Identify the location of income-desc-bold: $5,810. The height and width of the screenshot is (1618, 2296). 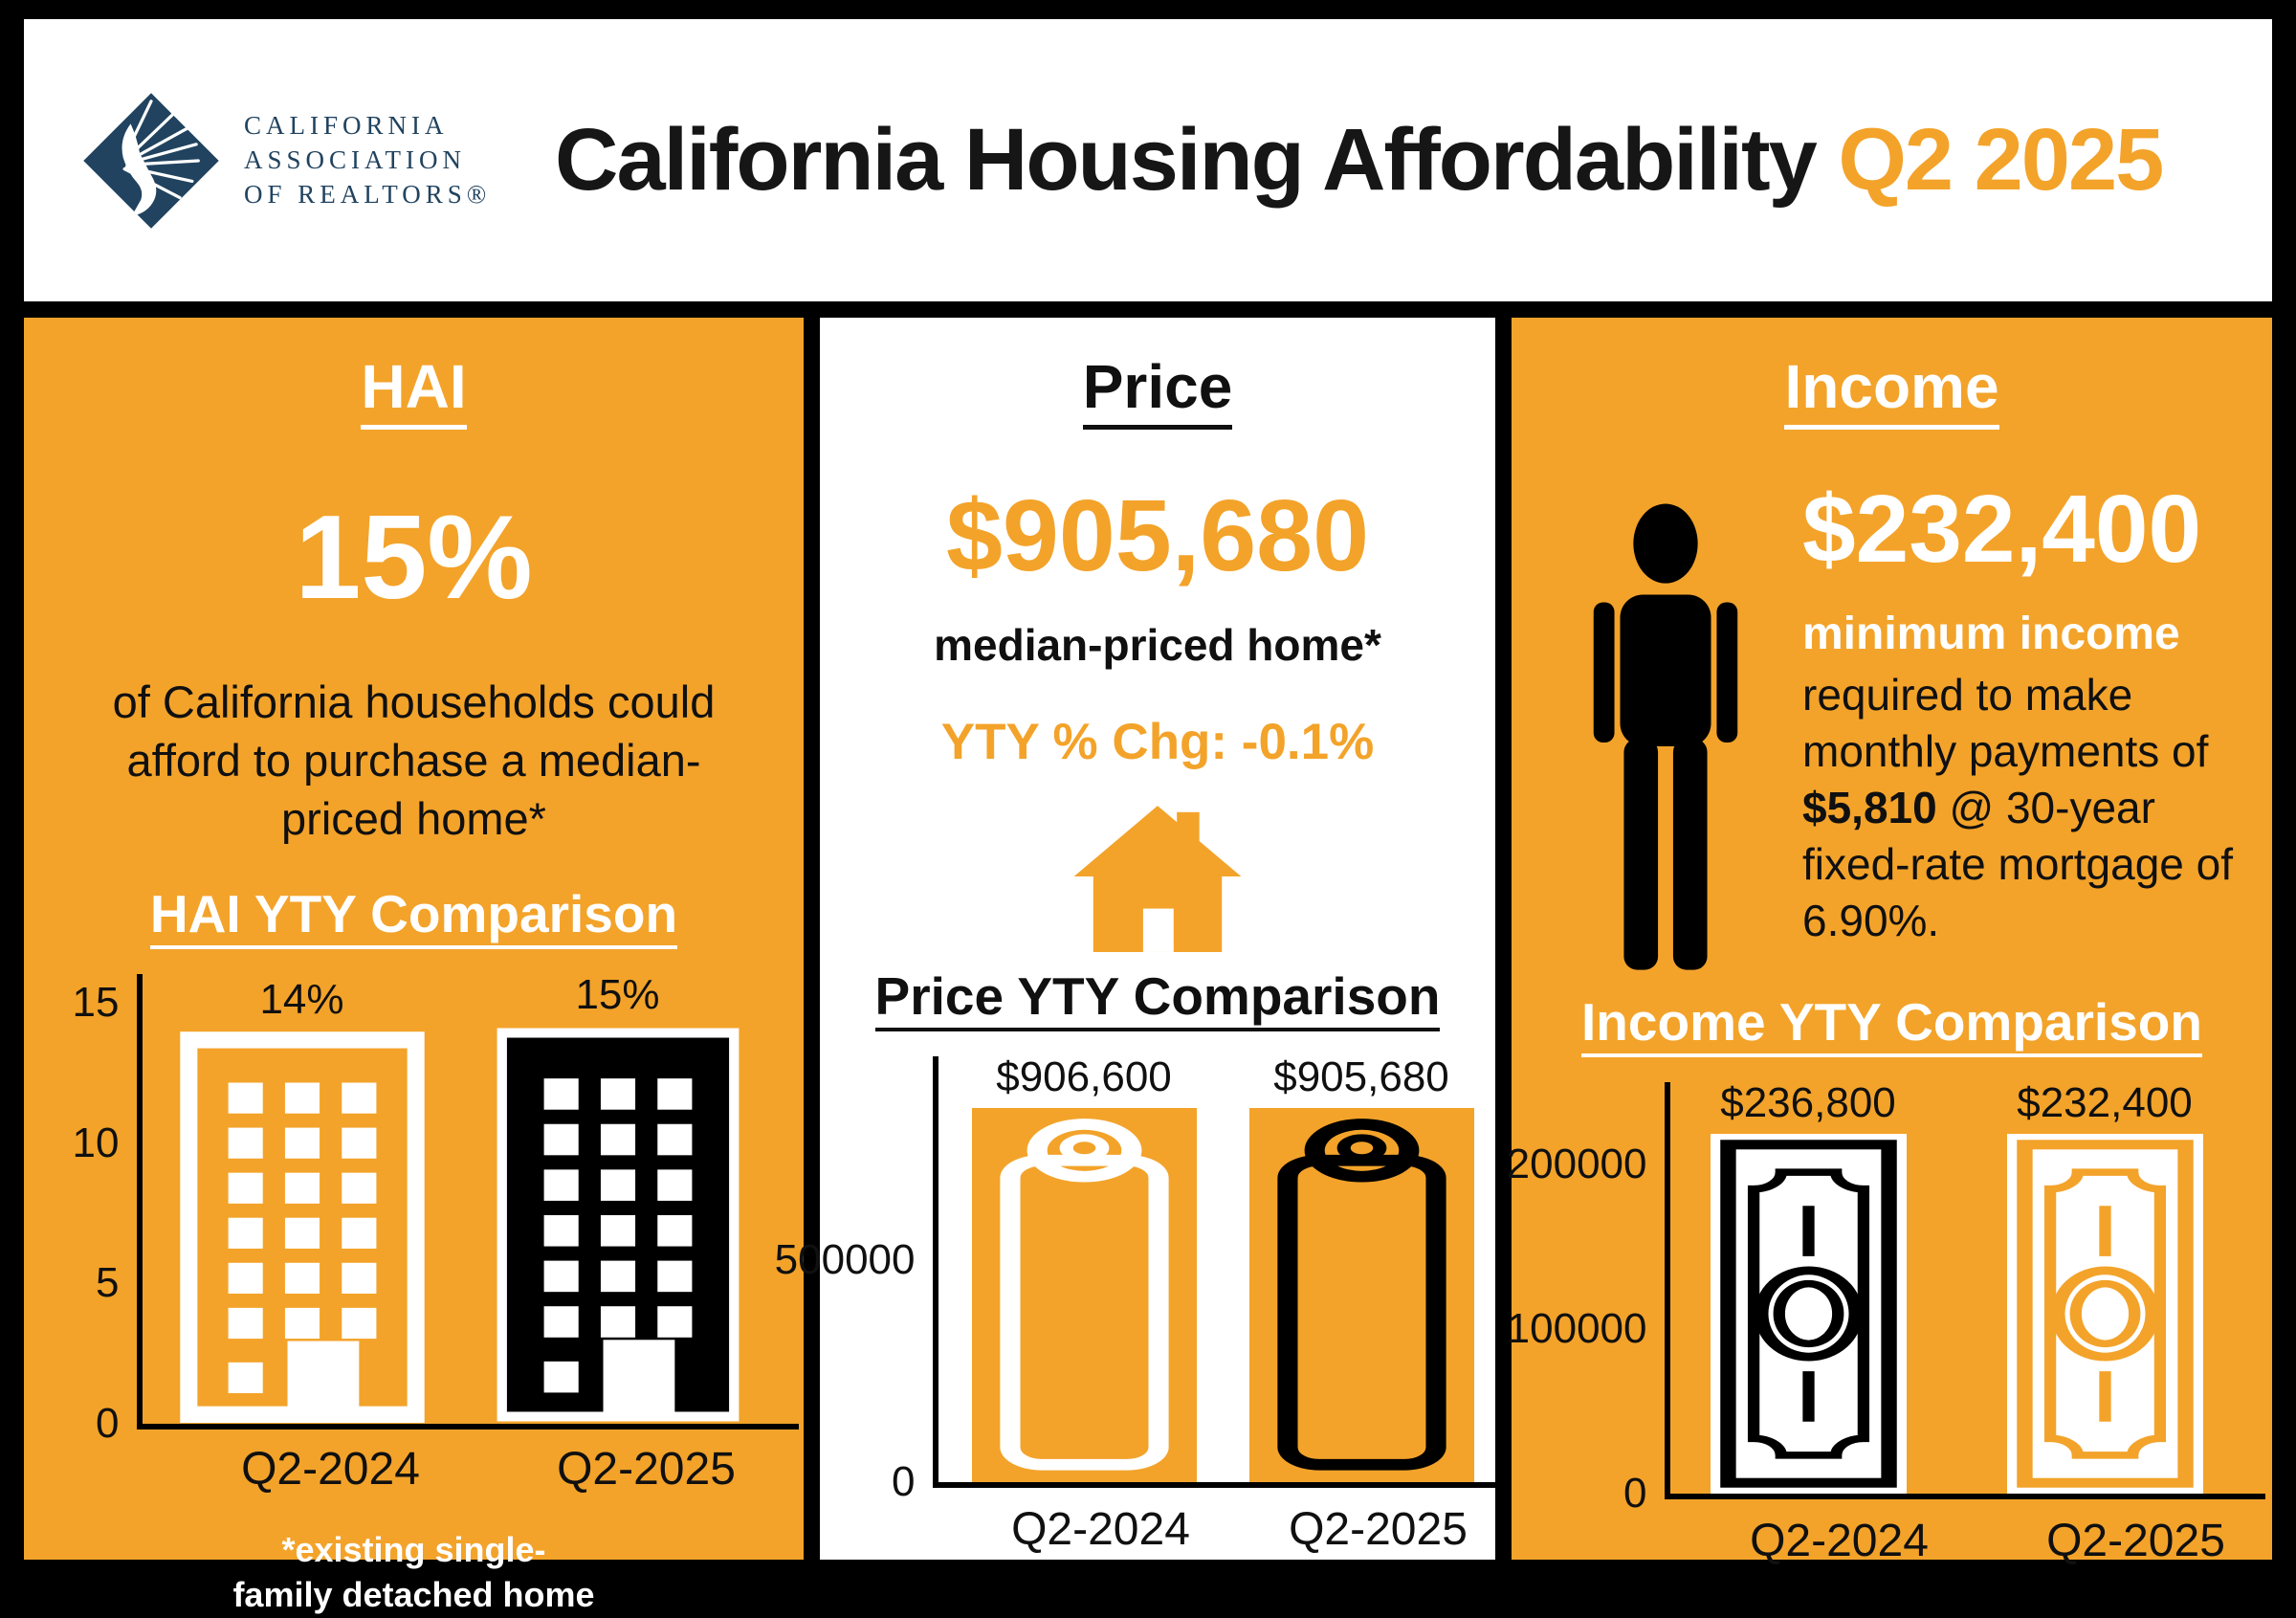
(1870, 807).